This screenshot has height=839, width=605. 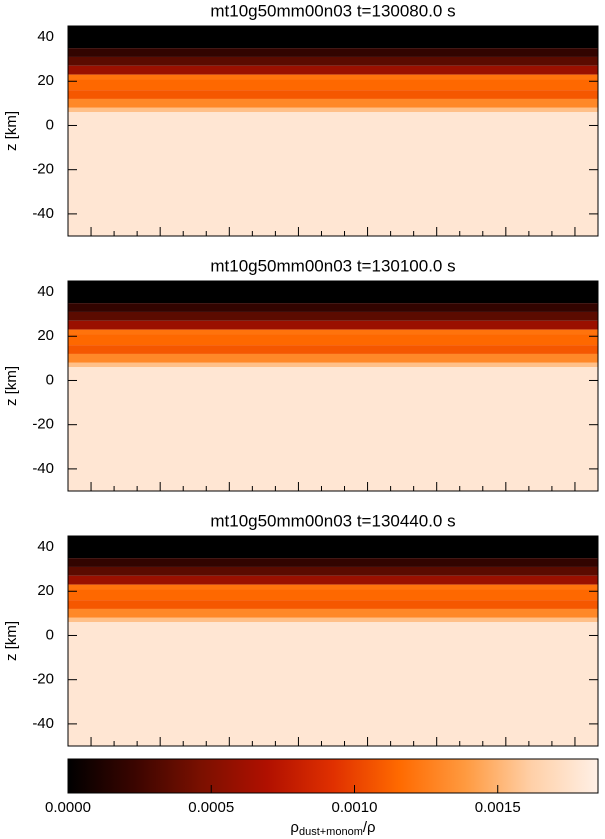 What do you see at coordinates (333, 776) in the screenshot?
I see `colorbar` at bounding box center [333, 776].